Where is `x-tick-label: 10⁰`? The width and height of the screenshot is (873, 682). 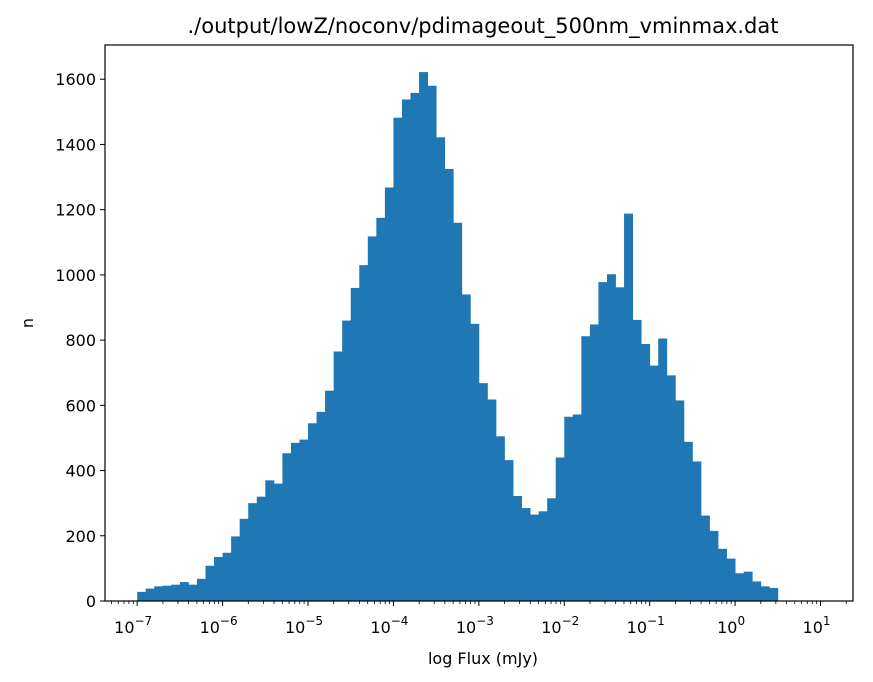 x-tick-label: 10⁰ is located at coordinates (731, 625).